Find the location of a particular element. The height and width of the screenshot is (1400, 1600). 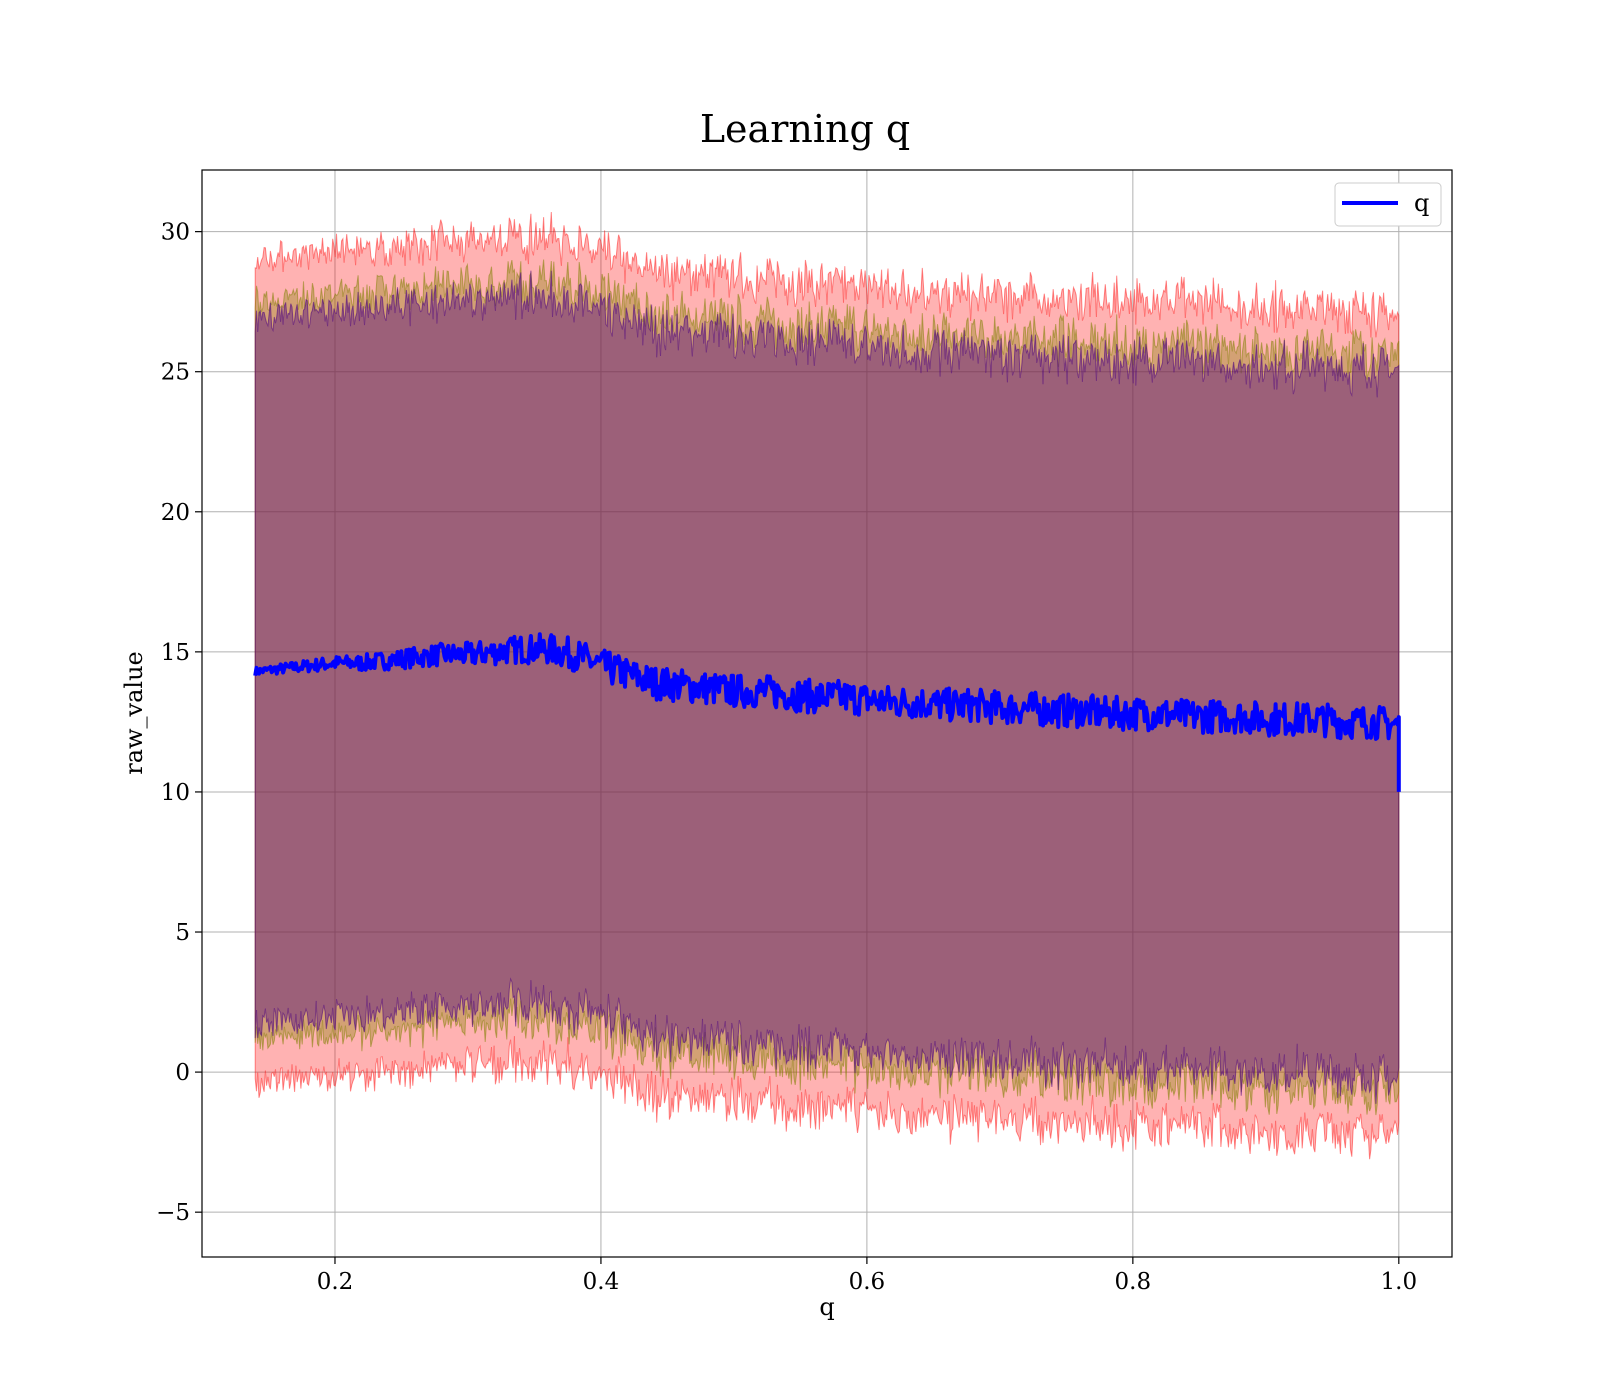

x-tick-label: 1.0 is located at coordinates (1399, 1282).